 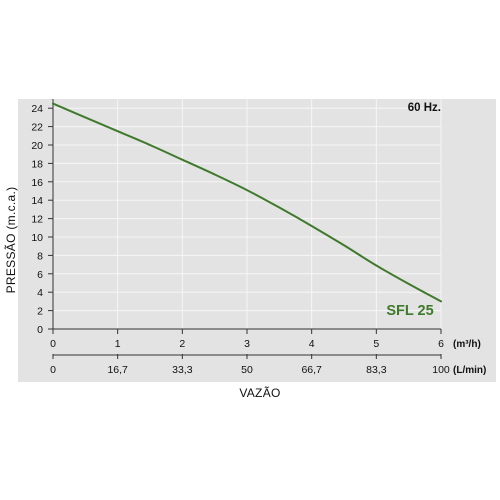 What do you see at coordinates (53, 344) in the screenshot?
I see `x-top-tick-label: 0` at bounding box center [53, 344].